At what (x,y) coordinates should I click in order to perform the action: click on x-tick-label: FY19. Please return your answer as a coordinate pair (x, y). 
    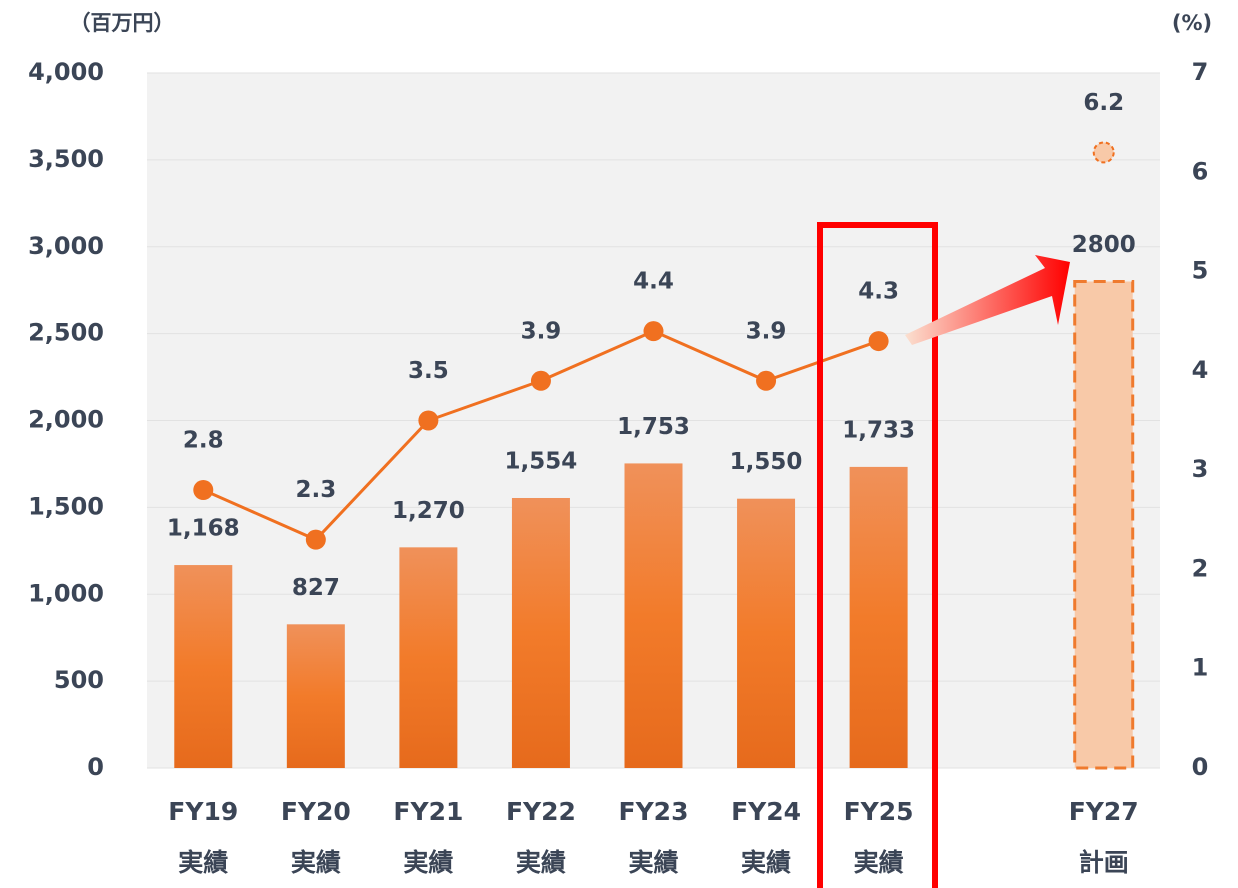
    Looking at the image, I should click on (203, 811).